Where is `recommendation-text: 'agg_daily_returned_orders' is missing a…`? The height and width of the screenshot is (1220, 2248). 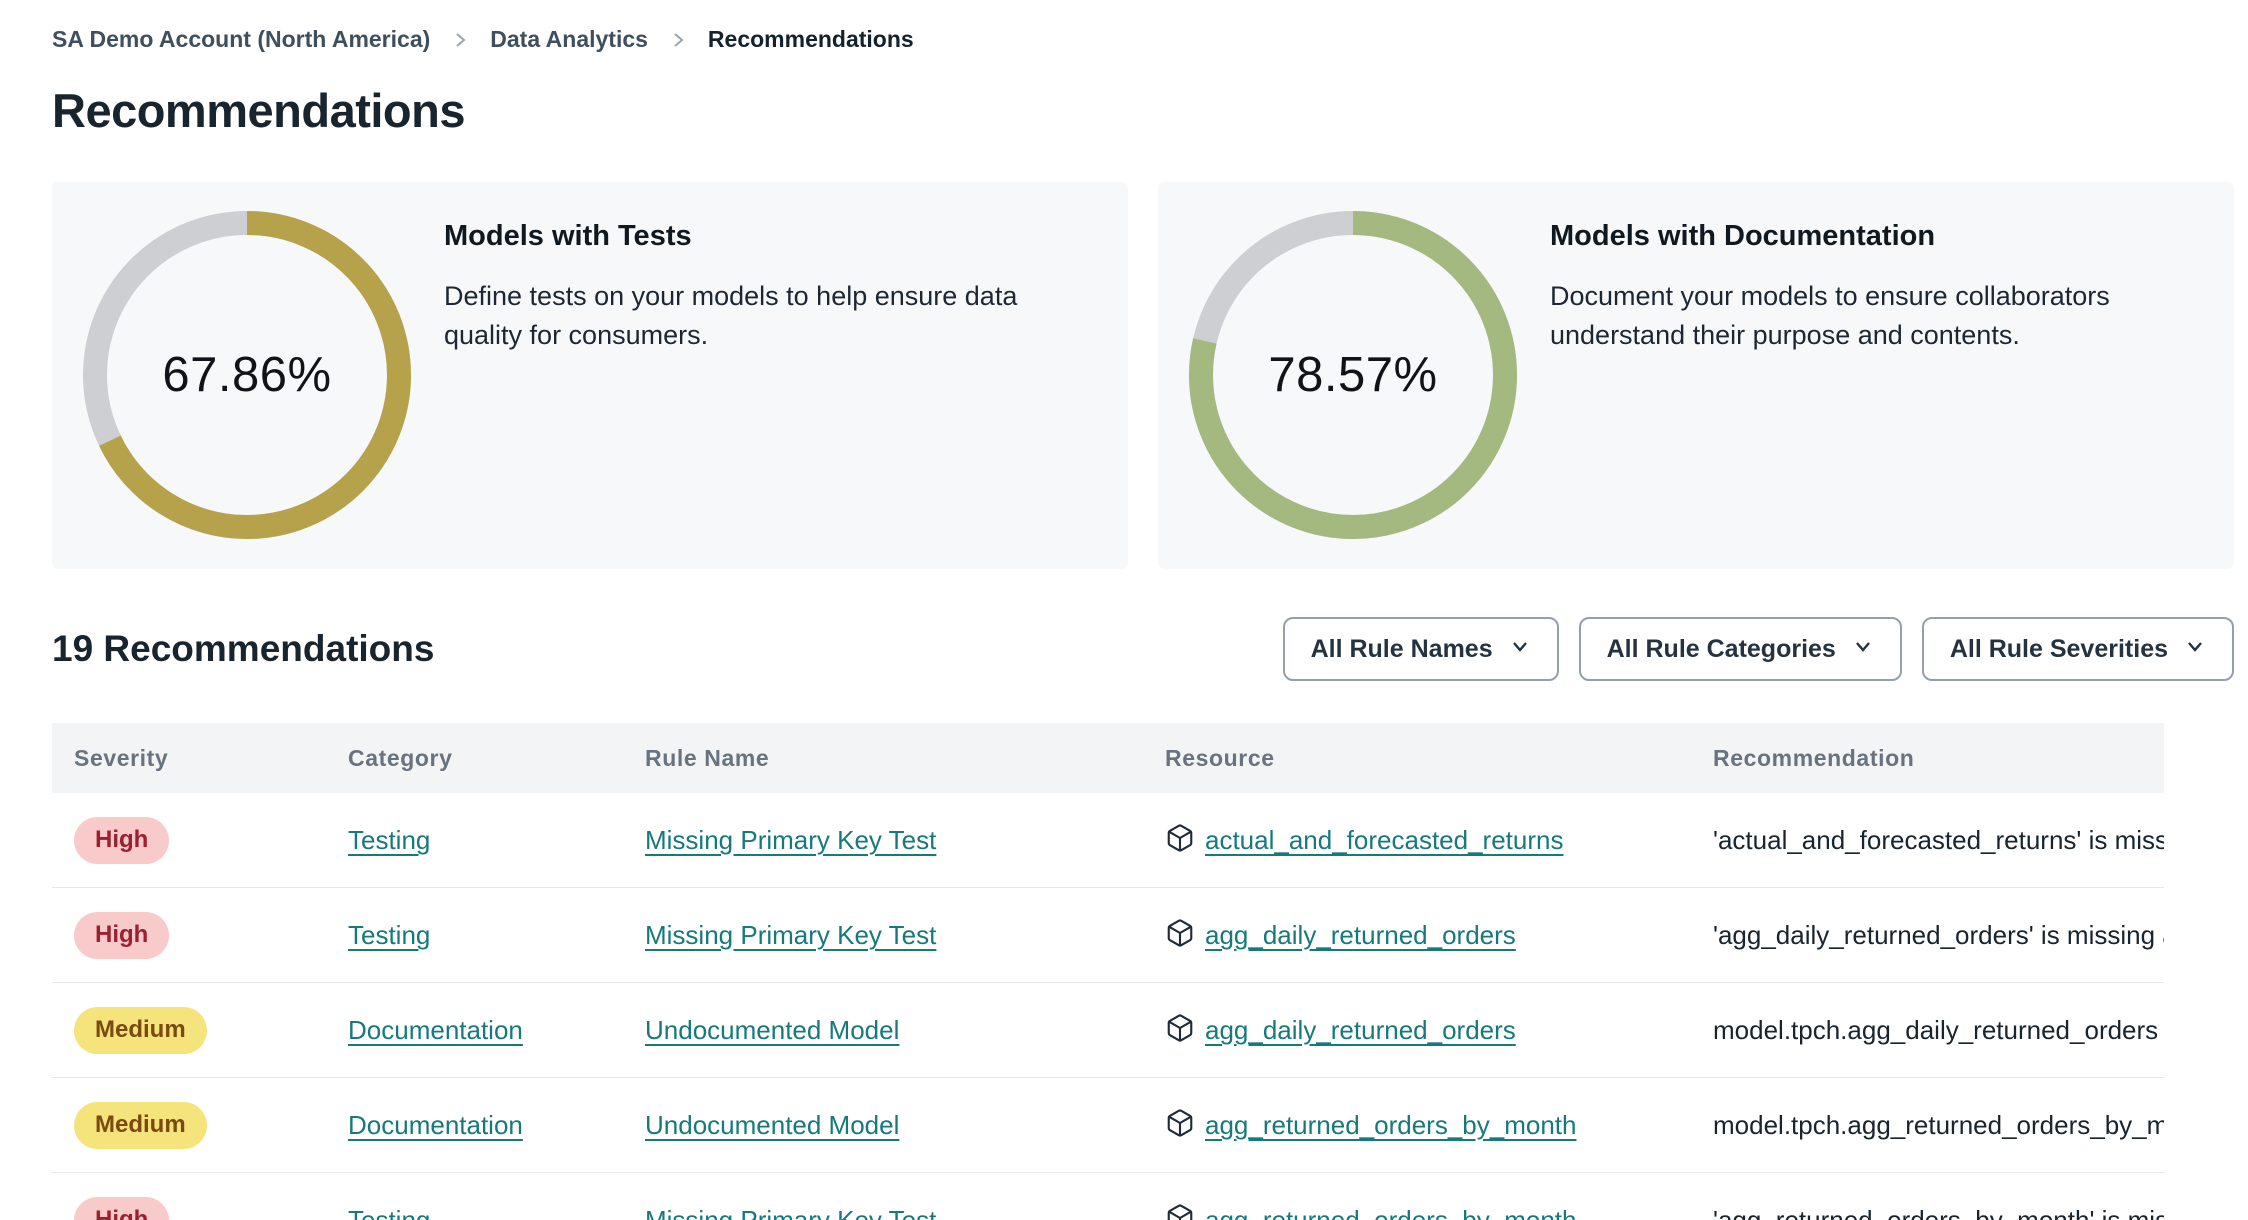 recommendation-text: 'agg_daily_returned_orders' is missing a… is located at coordinates (1938, 934).